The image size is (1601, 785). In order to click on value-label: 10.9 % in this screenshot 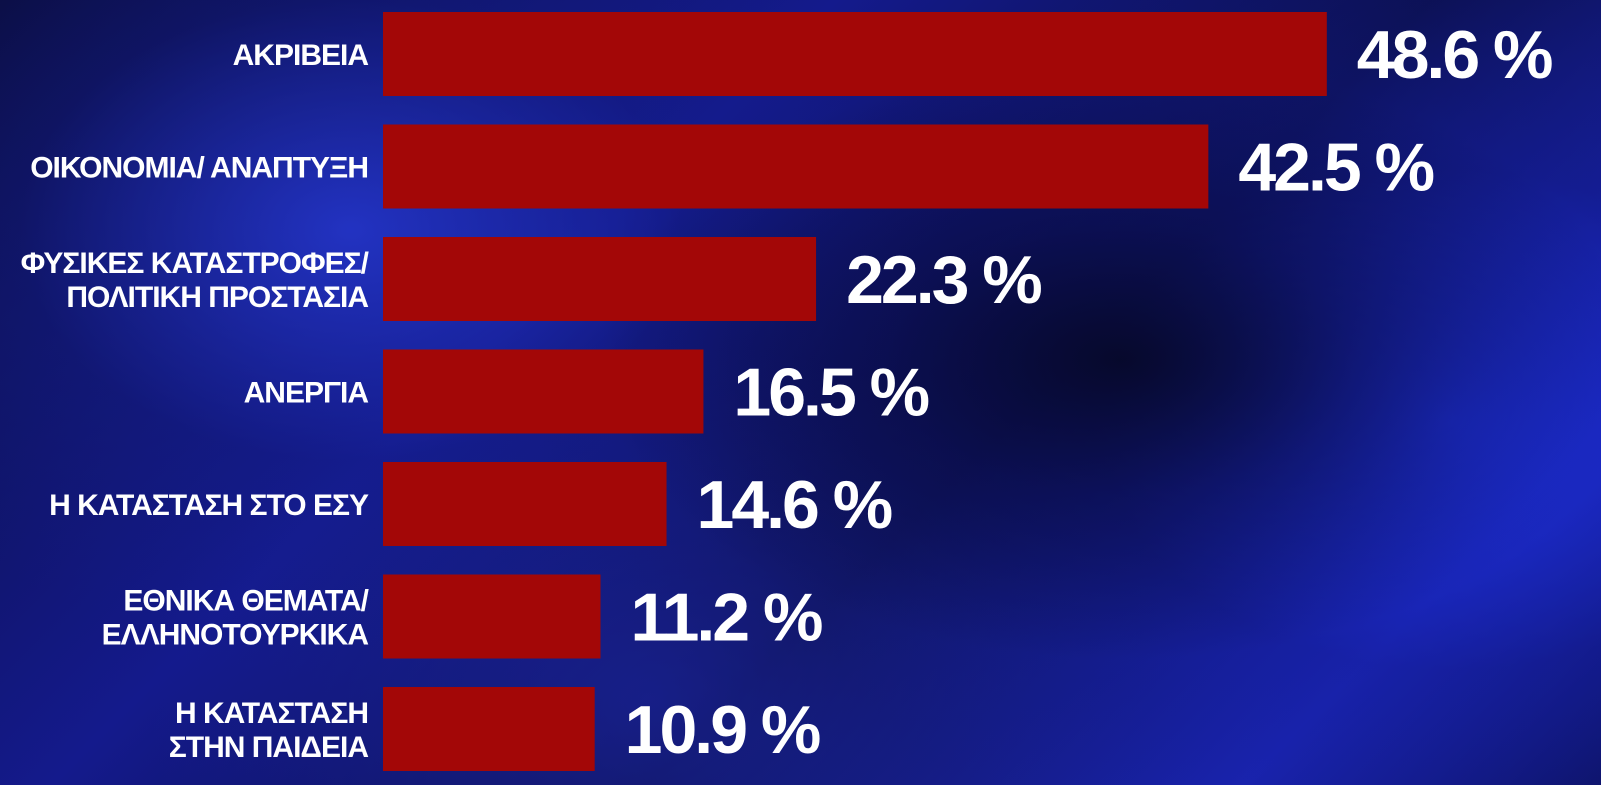, I will do `click(722, 730)`.